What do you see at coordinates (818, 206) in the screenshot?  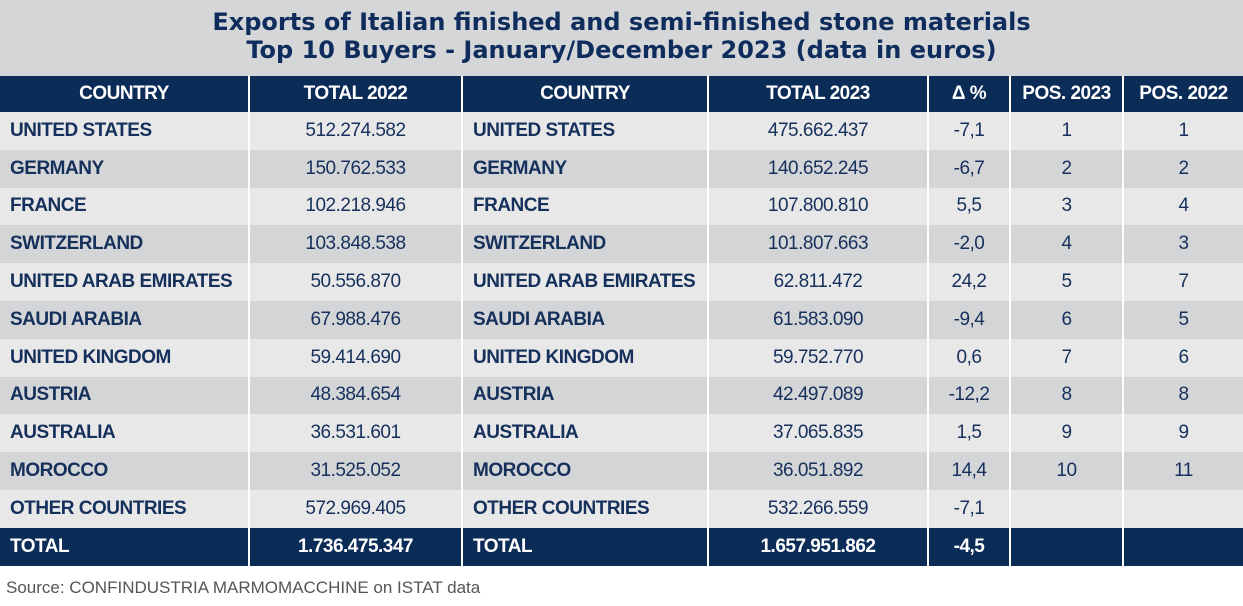 I see `table-cell: 107.800.810` at bounding box center [818, 206].